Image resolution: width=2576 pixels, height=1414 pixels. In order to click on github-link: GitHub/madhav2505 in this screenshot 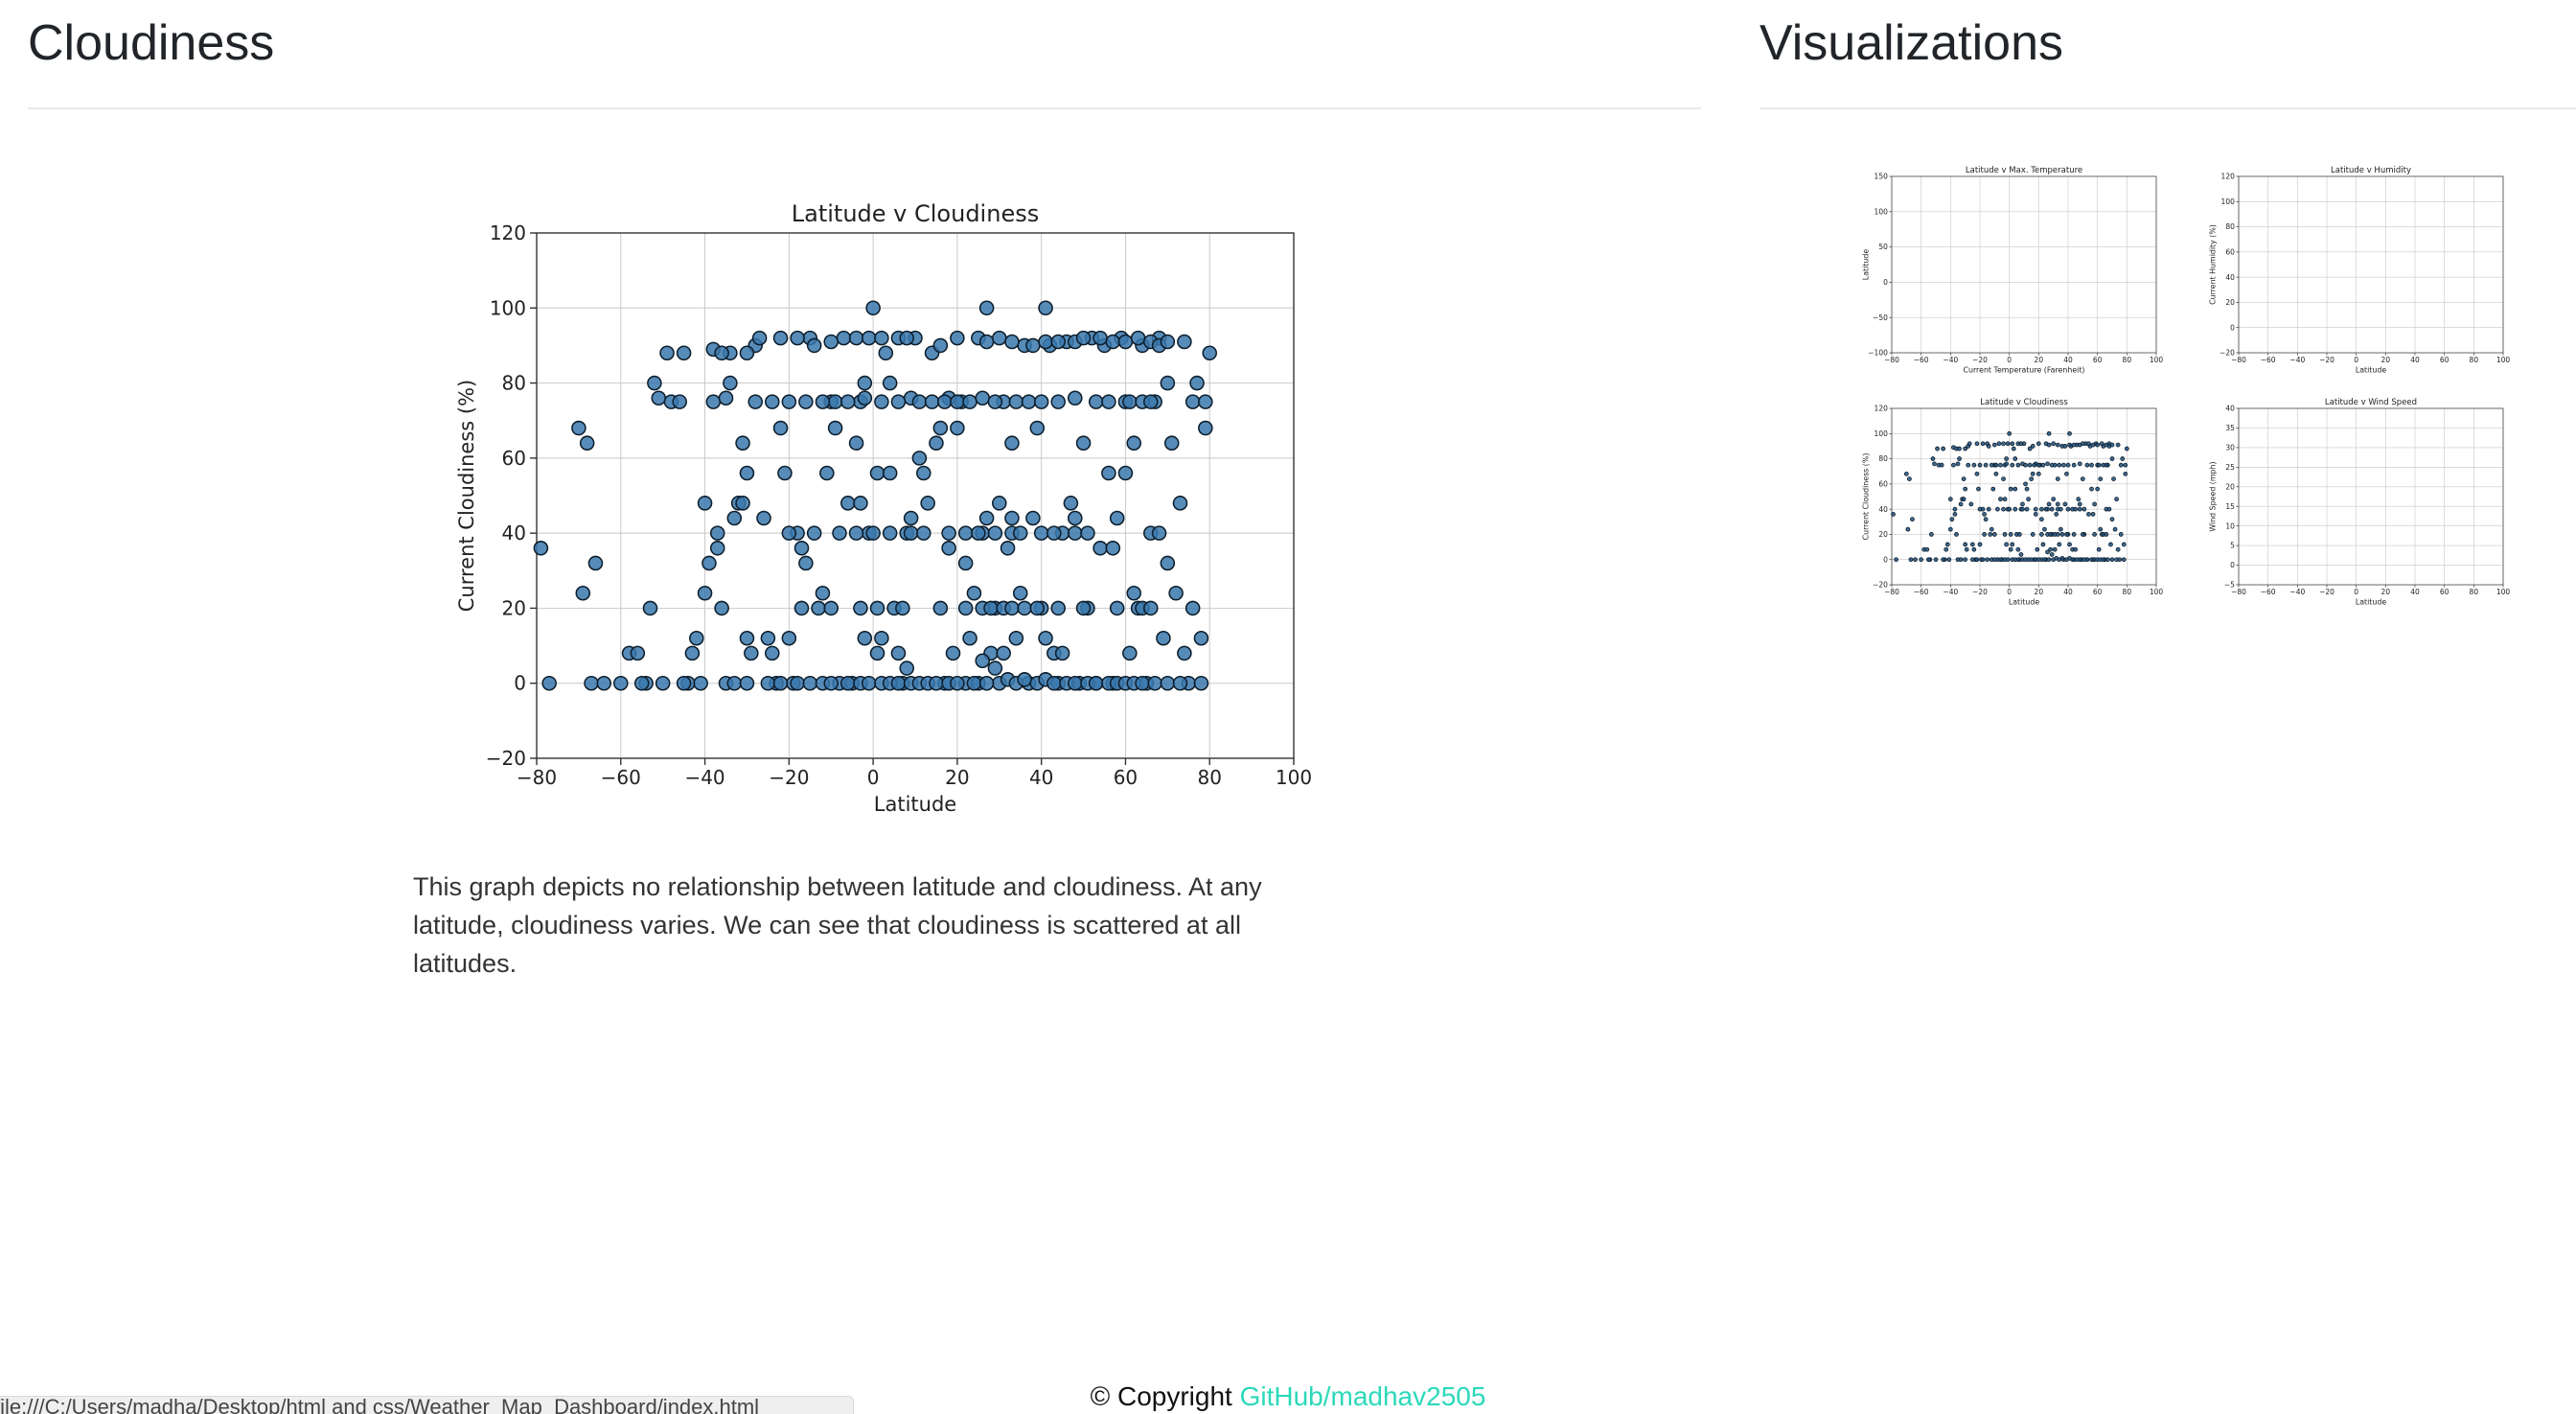, I will do `click(1362, 1396)`.